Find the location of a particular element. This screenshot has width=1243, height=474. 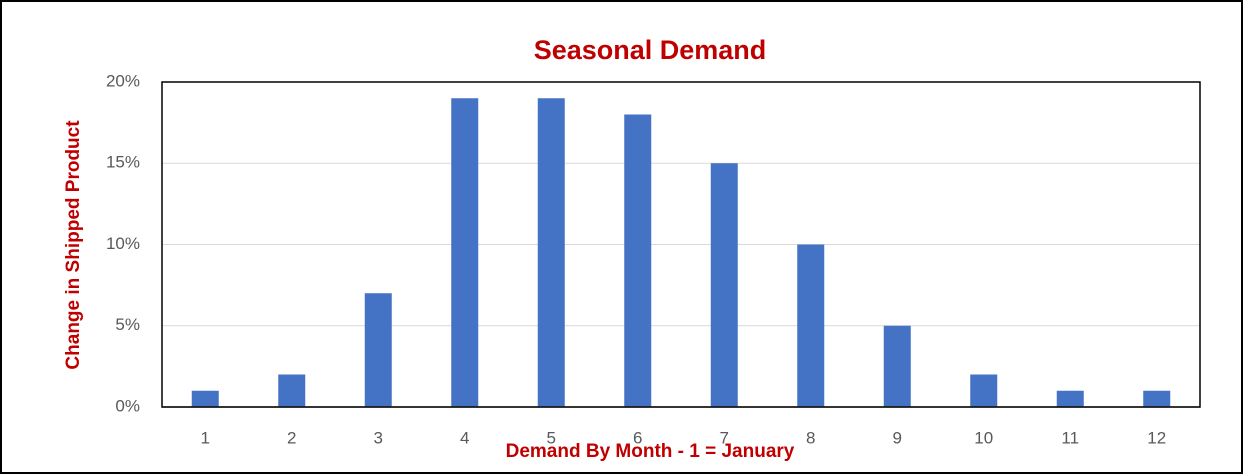

x-tick-label: 6 is located at coordinates (637, 437).